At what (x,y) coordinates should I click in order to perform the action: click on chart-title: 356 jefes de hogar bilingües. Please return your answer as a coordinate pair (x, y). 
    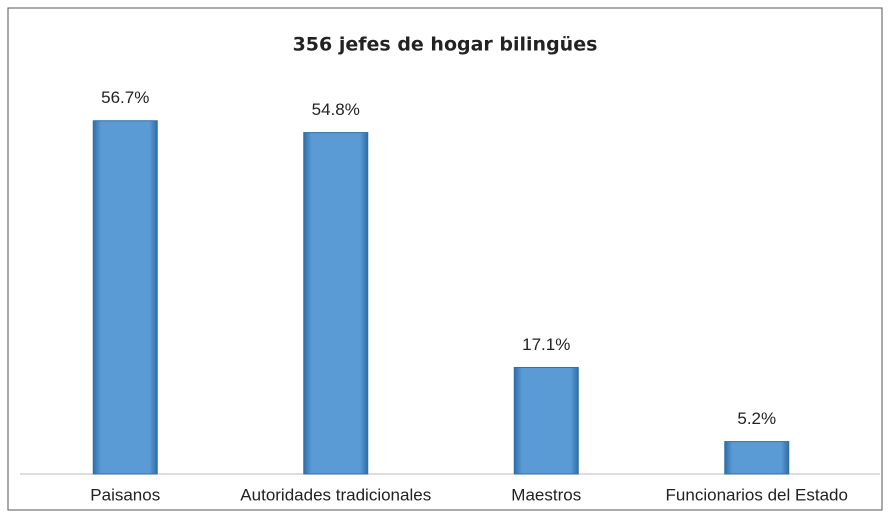
    Looking at the image, I should click on (445, 45).